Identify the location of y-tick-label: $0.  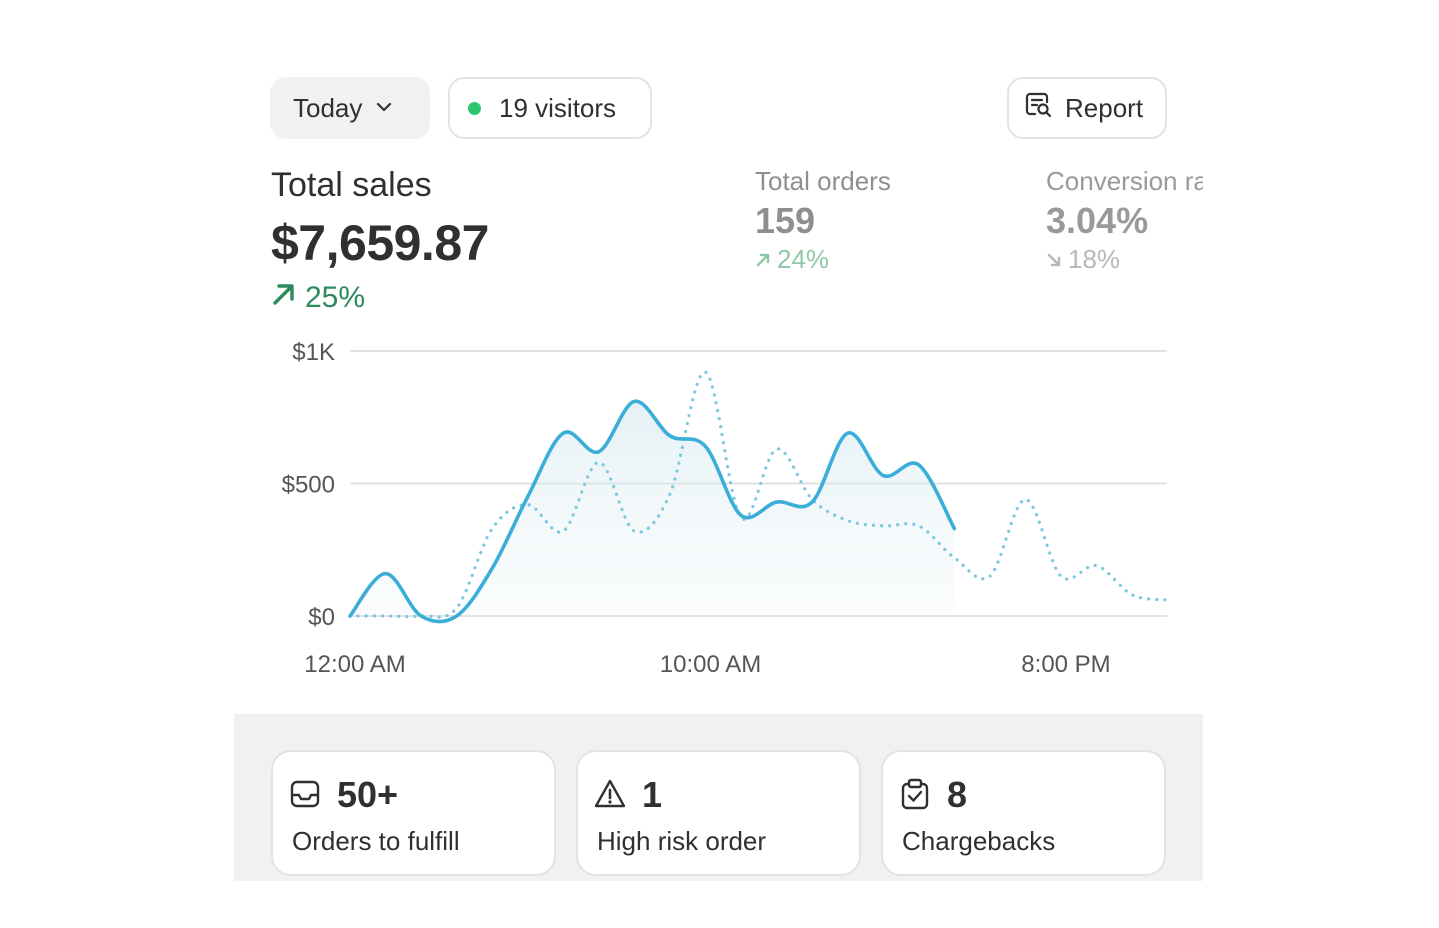
(321, 617).